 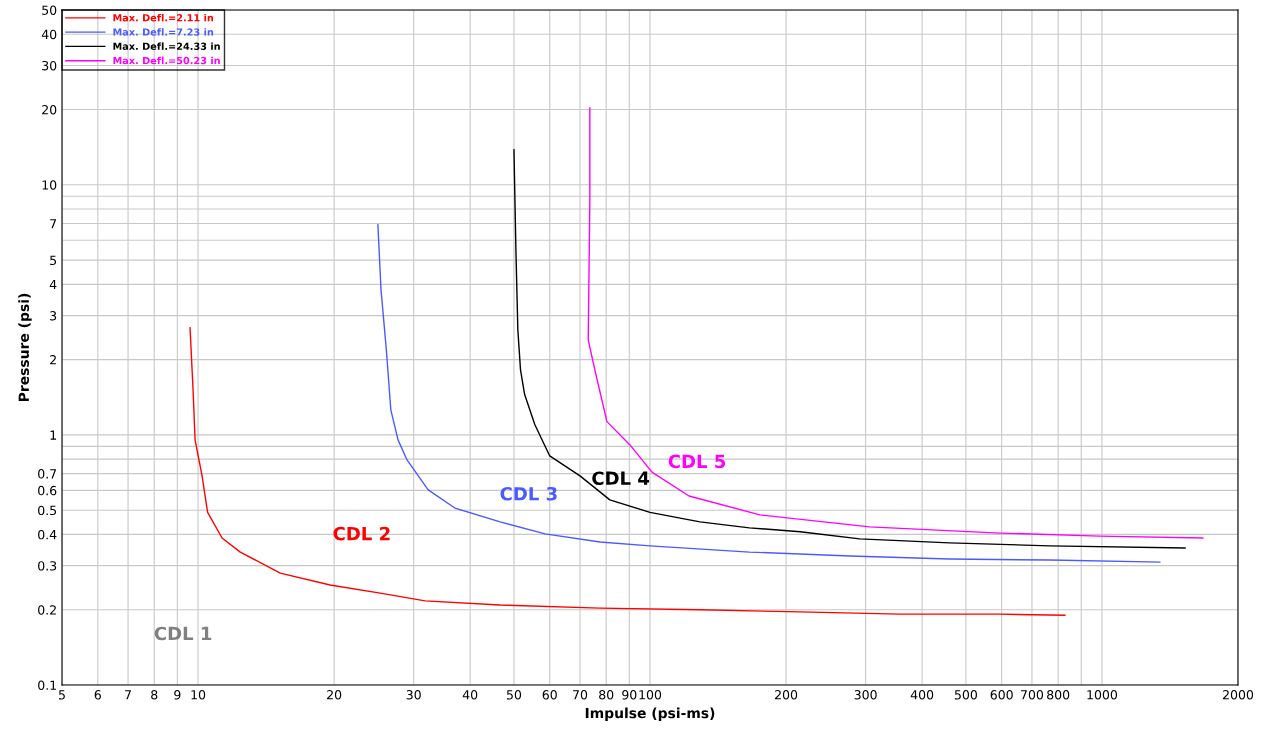 I want to click on y-tick-label: 0.4, so click(x=47, y=534).